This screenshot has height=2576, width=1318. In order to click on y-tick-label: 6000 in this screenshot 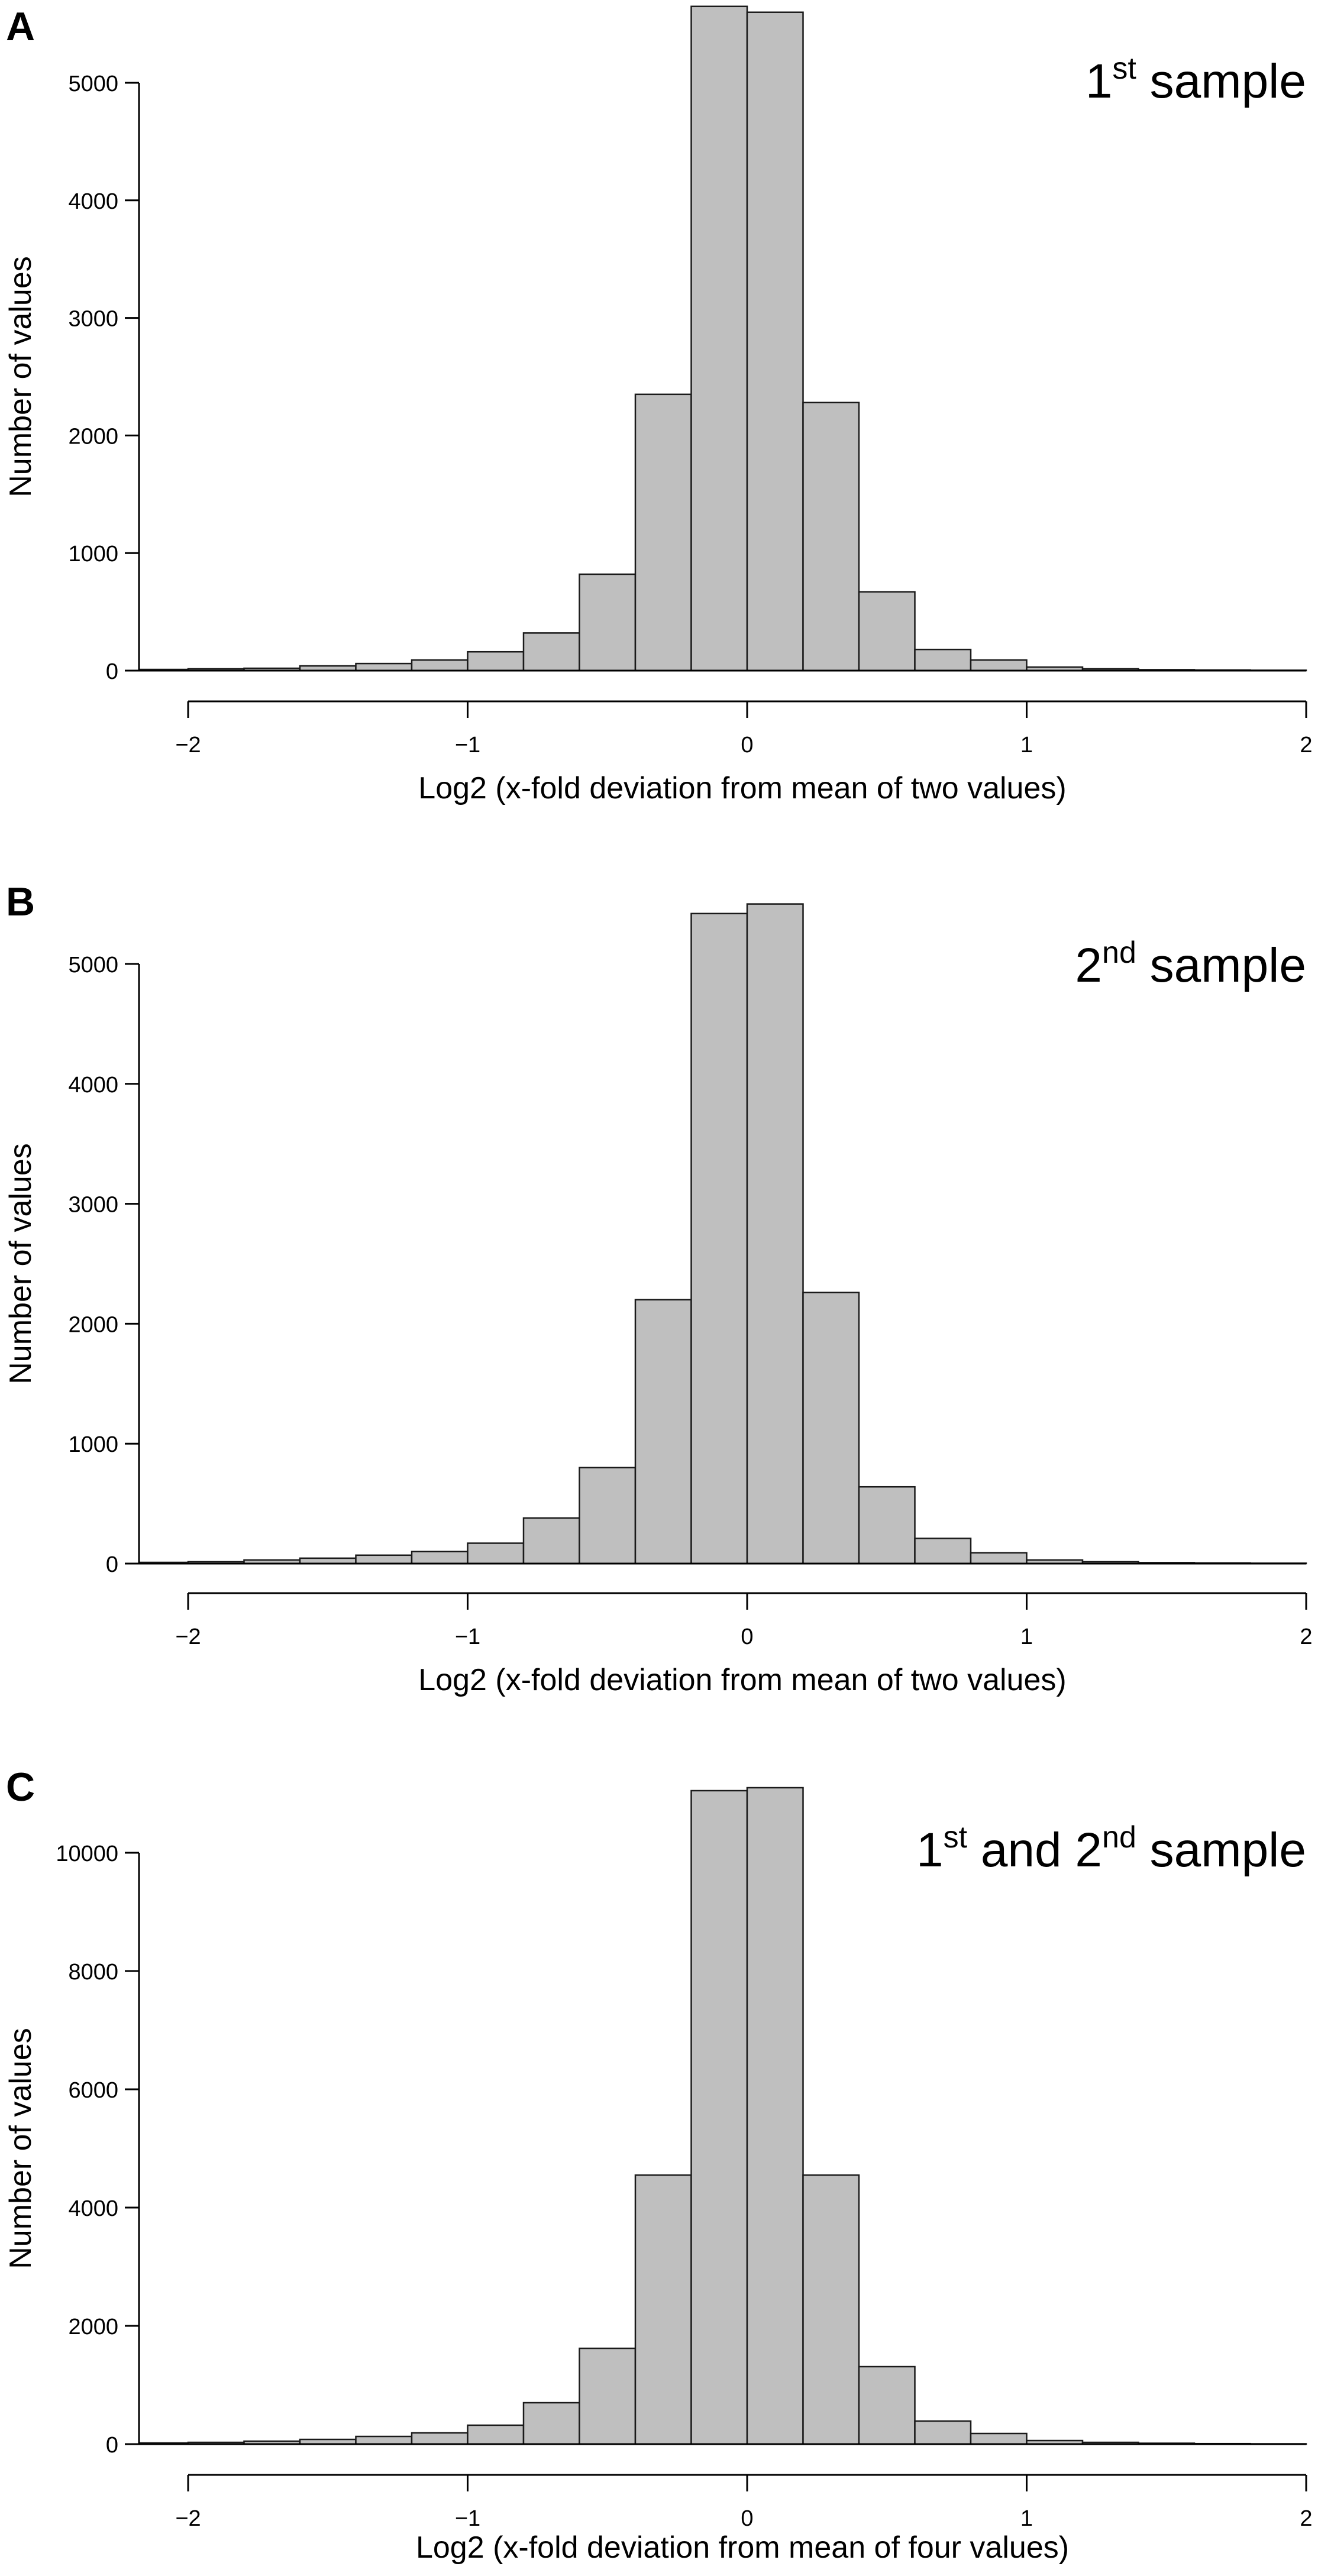, I will do `click(93, 2091)`.